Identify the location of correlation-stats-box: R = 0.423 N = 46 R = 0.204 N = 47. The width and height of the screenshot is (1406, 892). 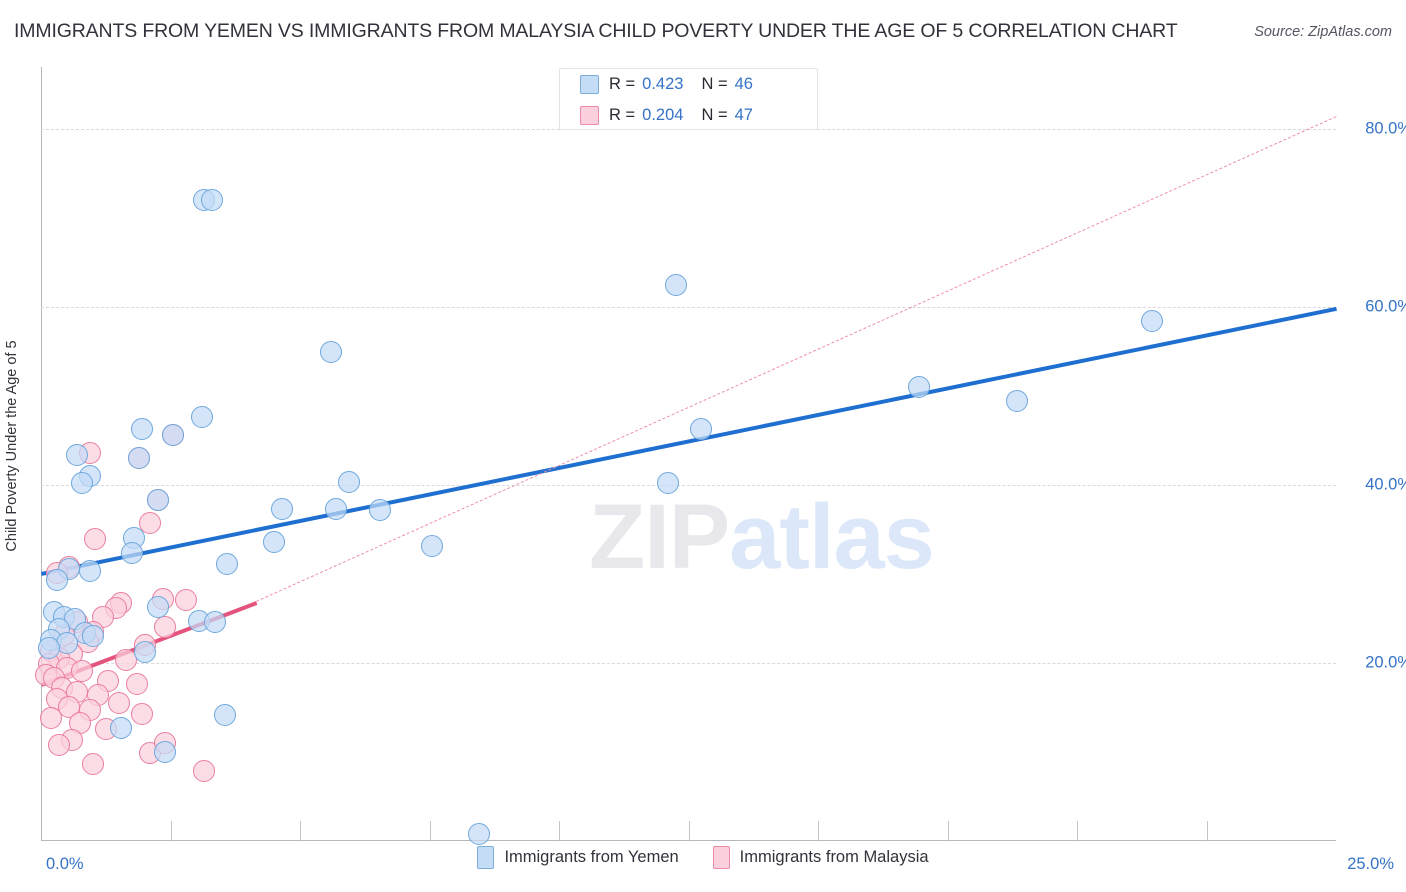
(688, 99).